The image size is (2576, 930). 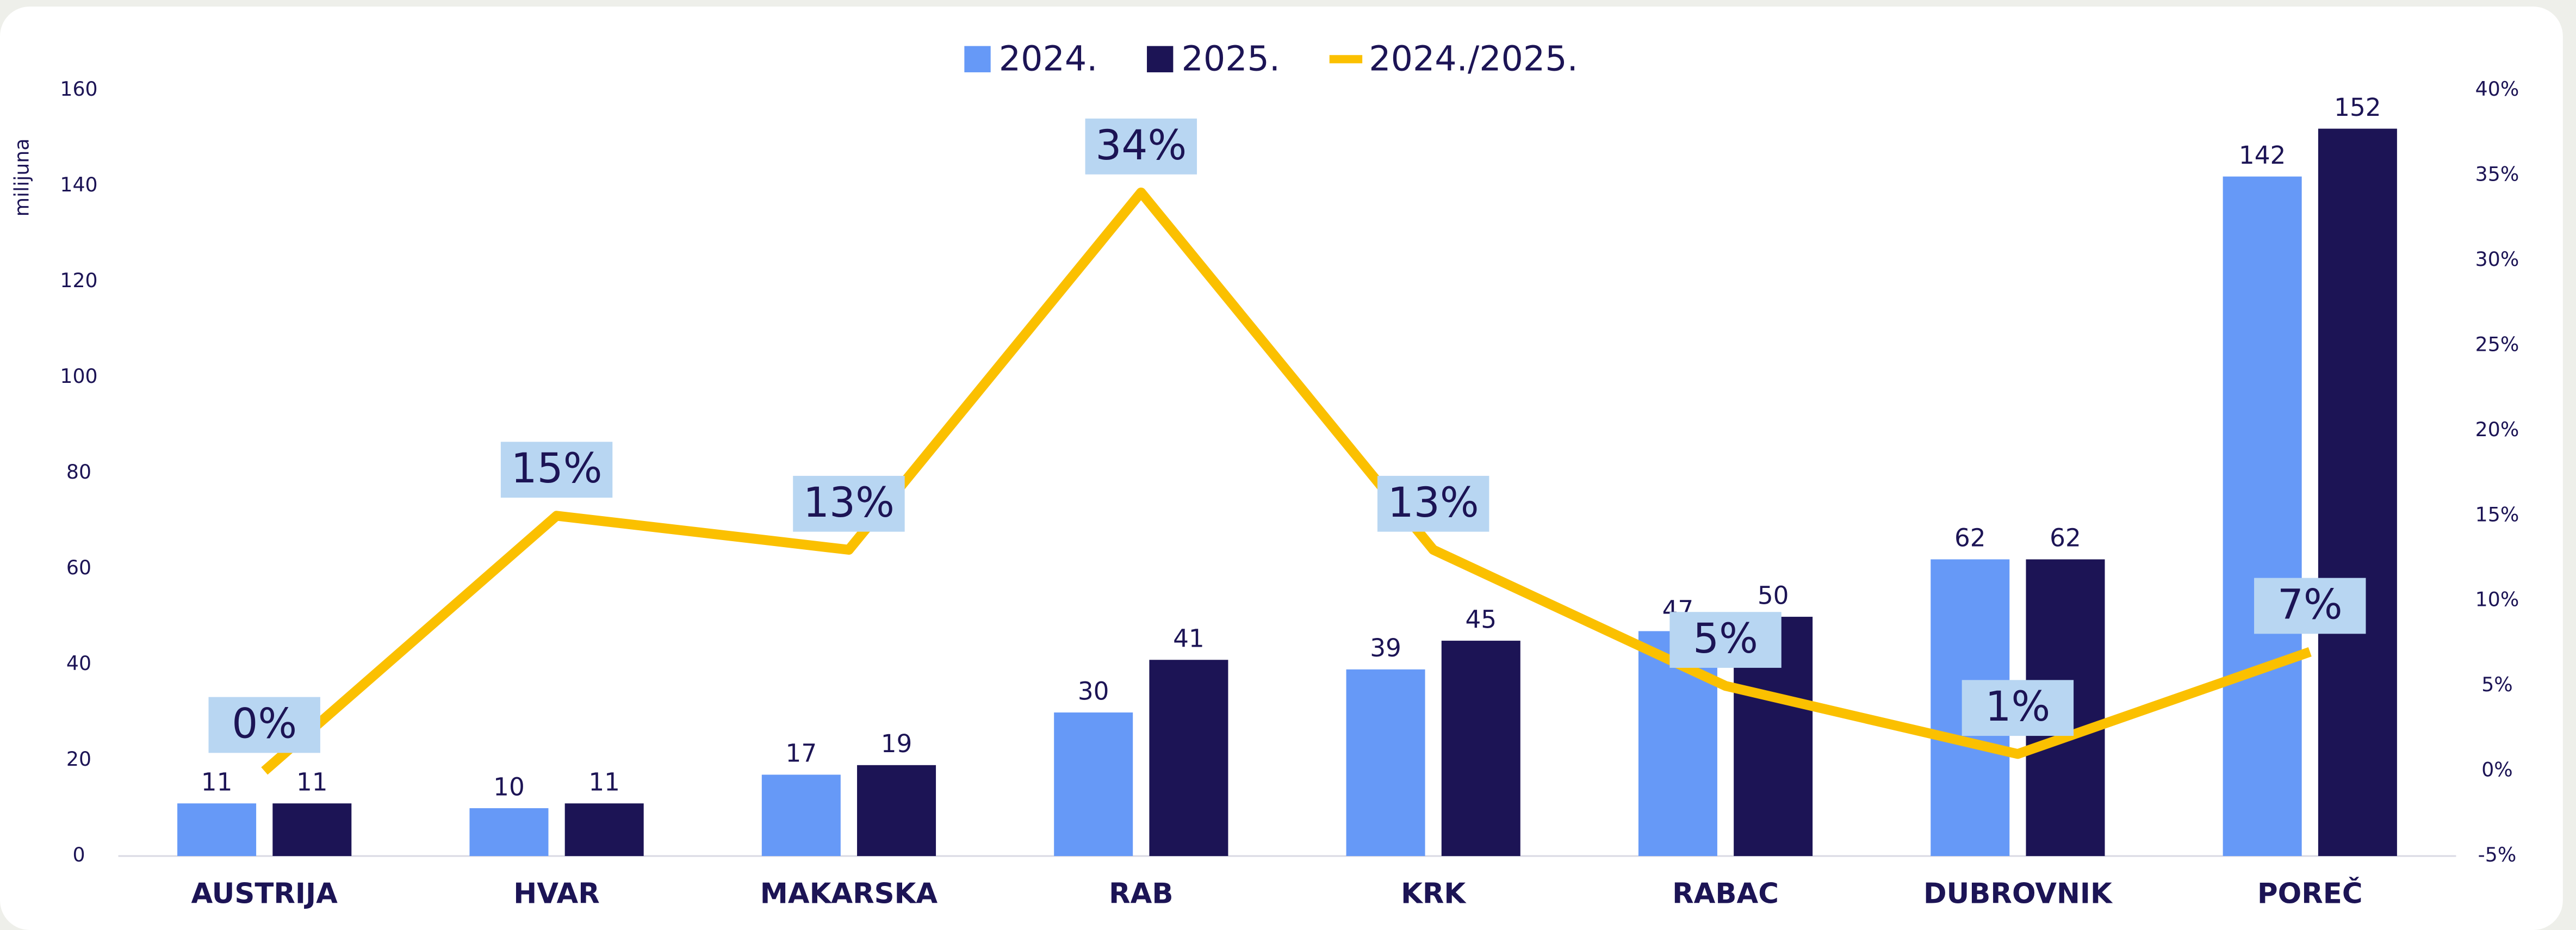 I want to click on line-value-label: 34%, so click(x=1141, y=145).